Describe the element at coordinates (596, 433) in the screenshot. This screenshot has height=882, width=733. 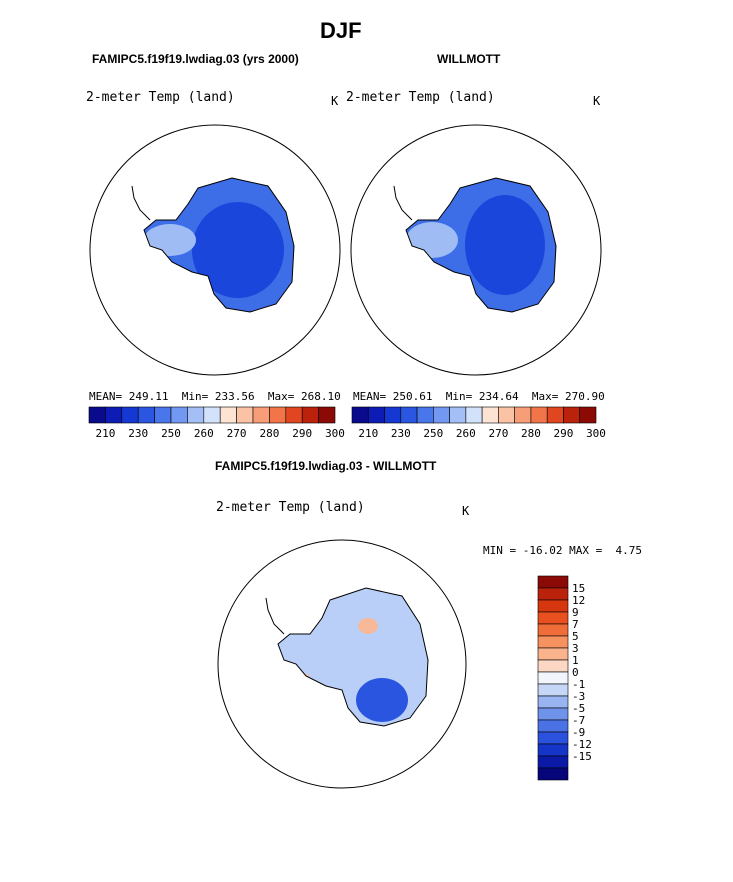
I see `obs-colorbar-tick-label: 300` at that location.